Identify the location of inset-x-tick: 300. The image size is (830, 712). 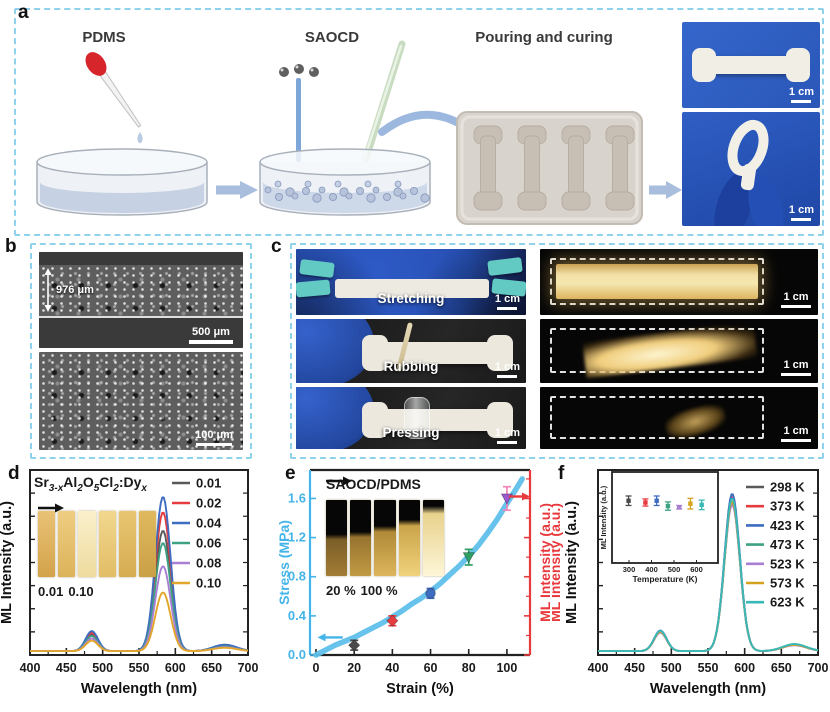
(629, 569).